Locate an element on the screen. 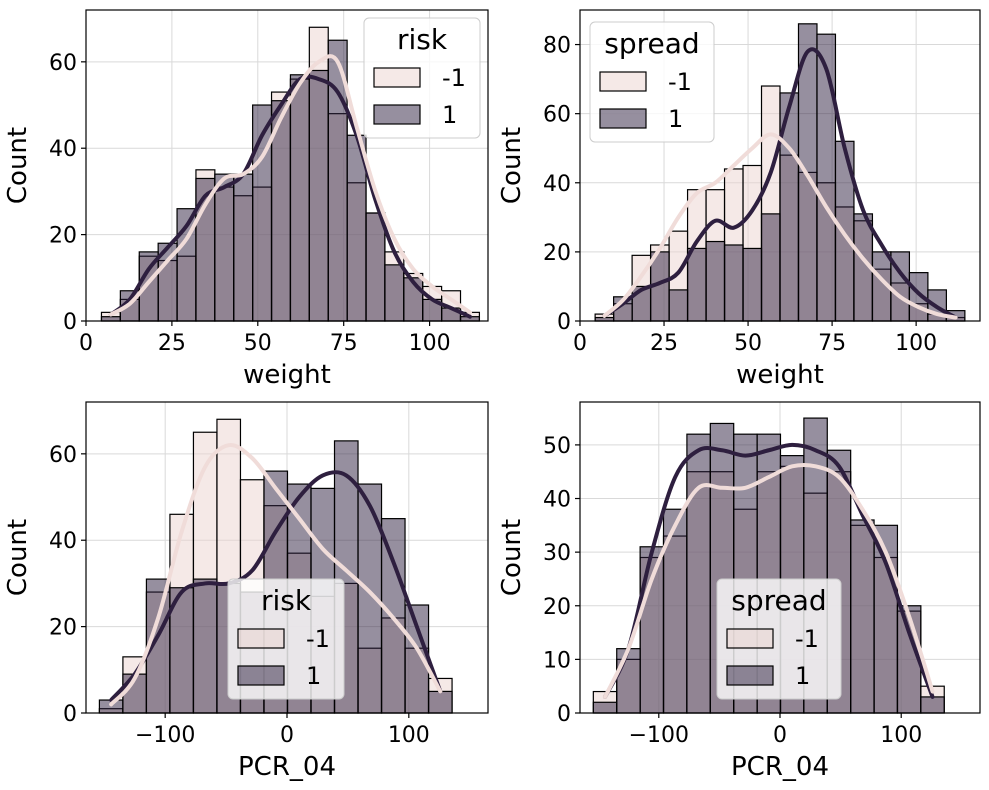 The width and height of the screenshot is (989, 790). bars-series-pos1 is located at coordinates (290, 180).